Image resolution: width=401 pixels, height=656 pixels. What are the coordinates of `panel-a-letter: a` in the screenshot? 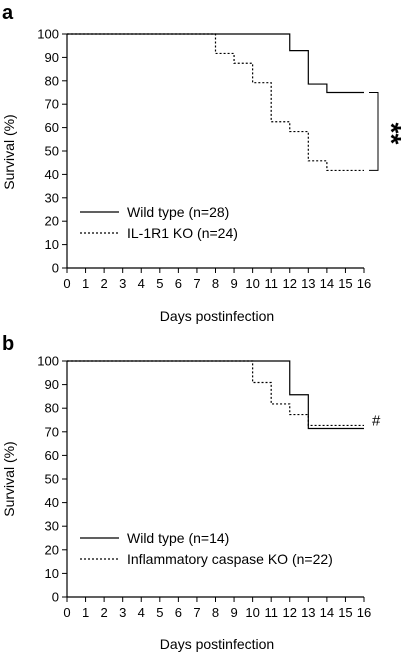 It's located at (8, 13).